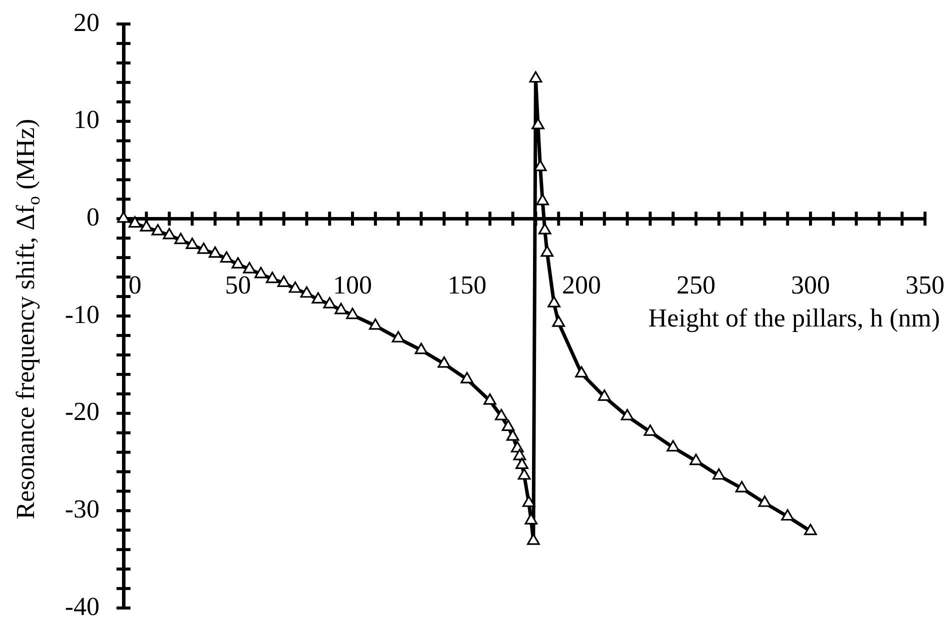 The image size is (951, 621). I want to click on x-tick-label: 350, so click(925, 285).